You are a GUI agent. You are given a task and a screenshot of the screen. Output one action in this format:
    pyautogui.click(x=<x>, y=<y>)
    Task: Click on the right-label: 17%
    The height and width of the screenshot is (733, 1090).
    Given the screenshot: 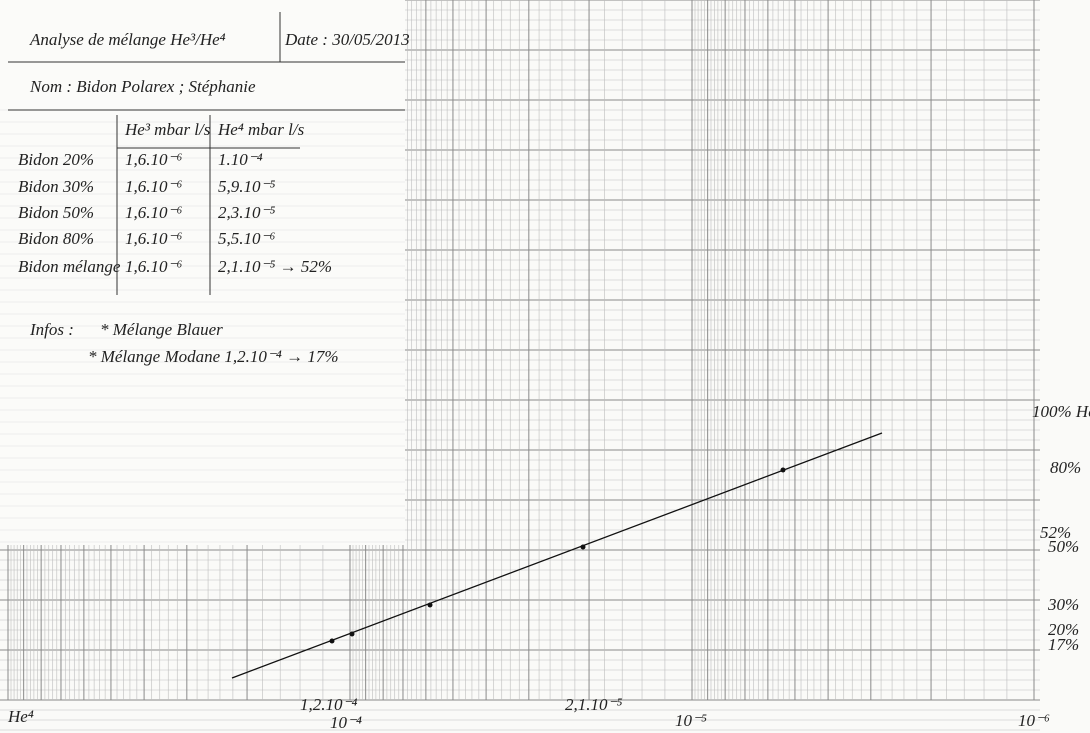 What is the action you would take?
    pyautogui.click(x=1063, y=644)
    